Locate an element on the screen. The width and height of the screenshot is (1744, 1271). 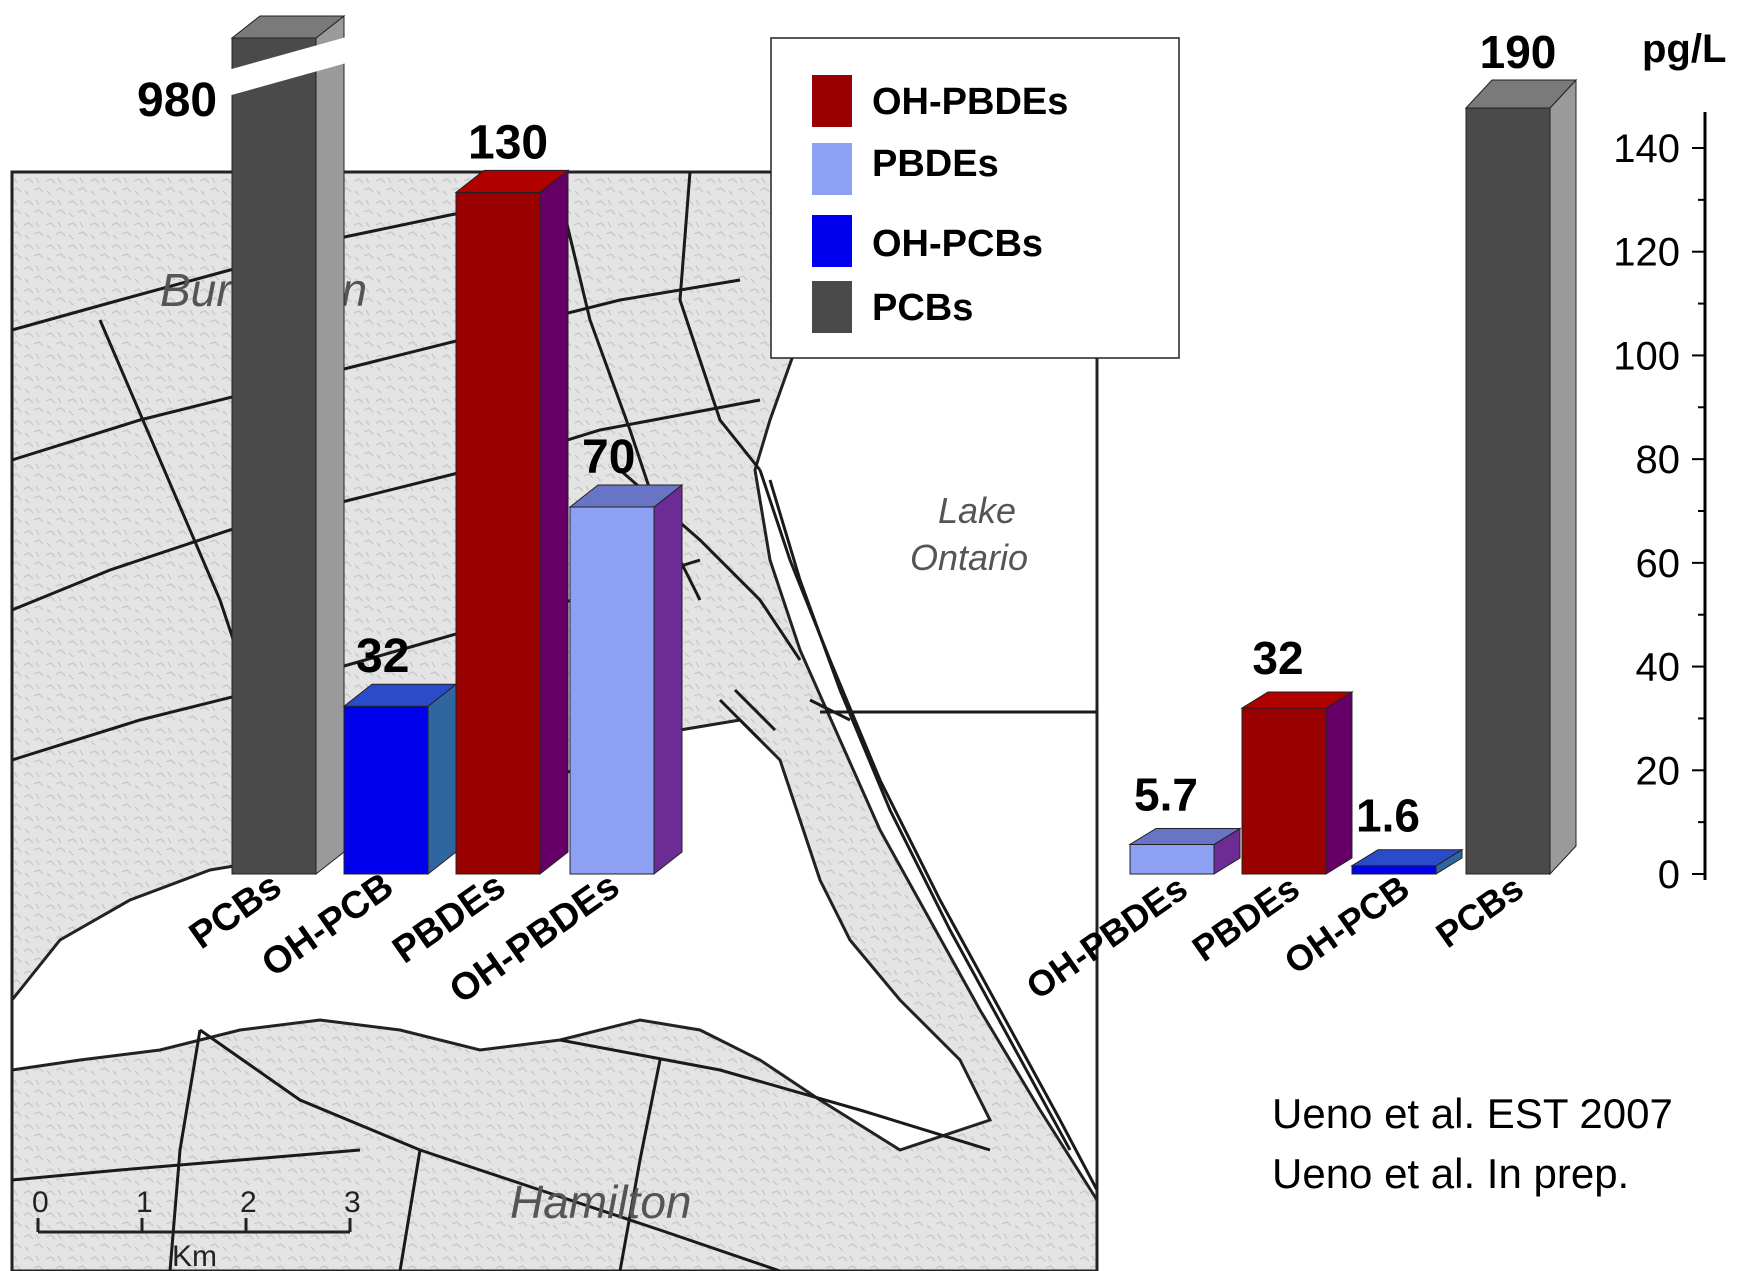
axis-break-harbour-pcbs is located at coordinates (289, 66).